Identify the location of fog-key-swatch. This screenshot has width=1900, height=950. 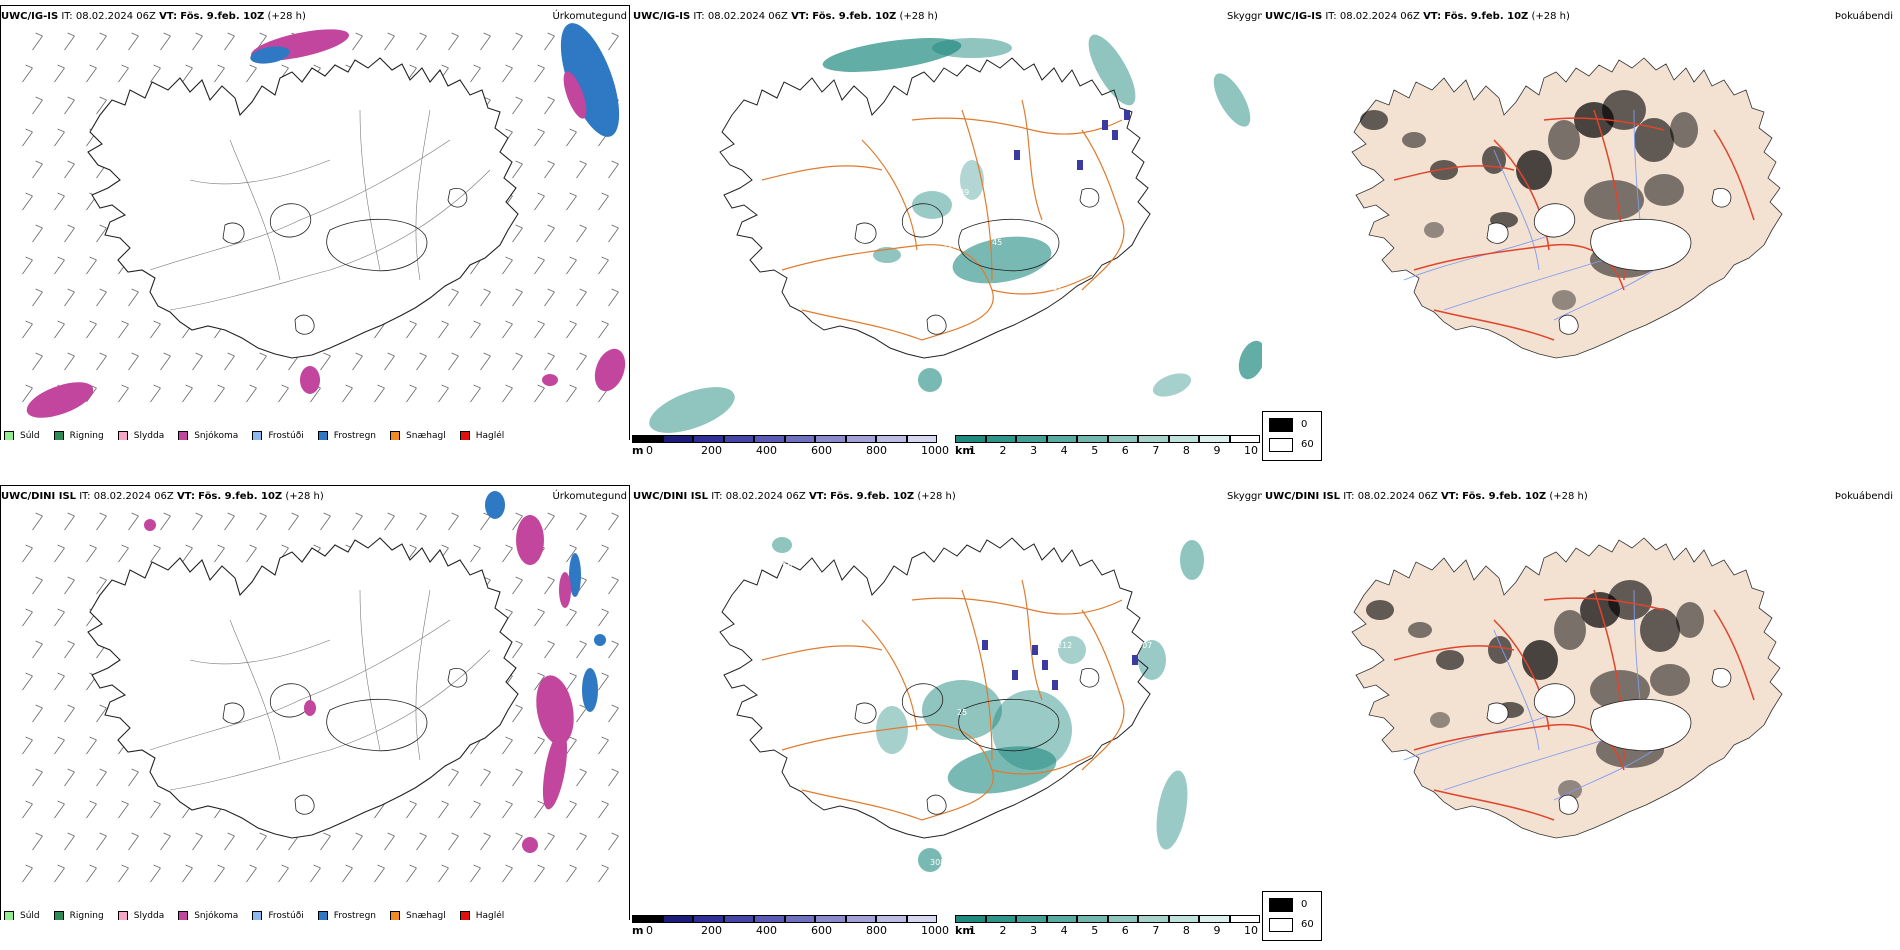
(1281, 445).